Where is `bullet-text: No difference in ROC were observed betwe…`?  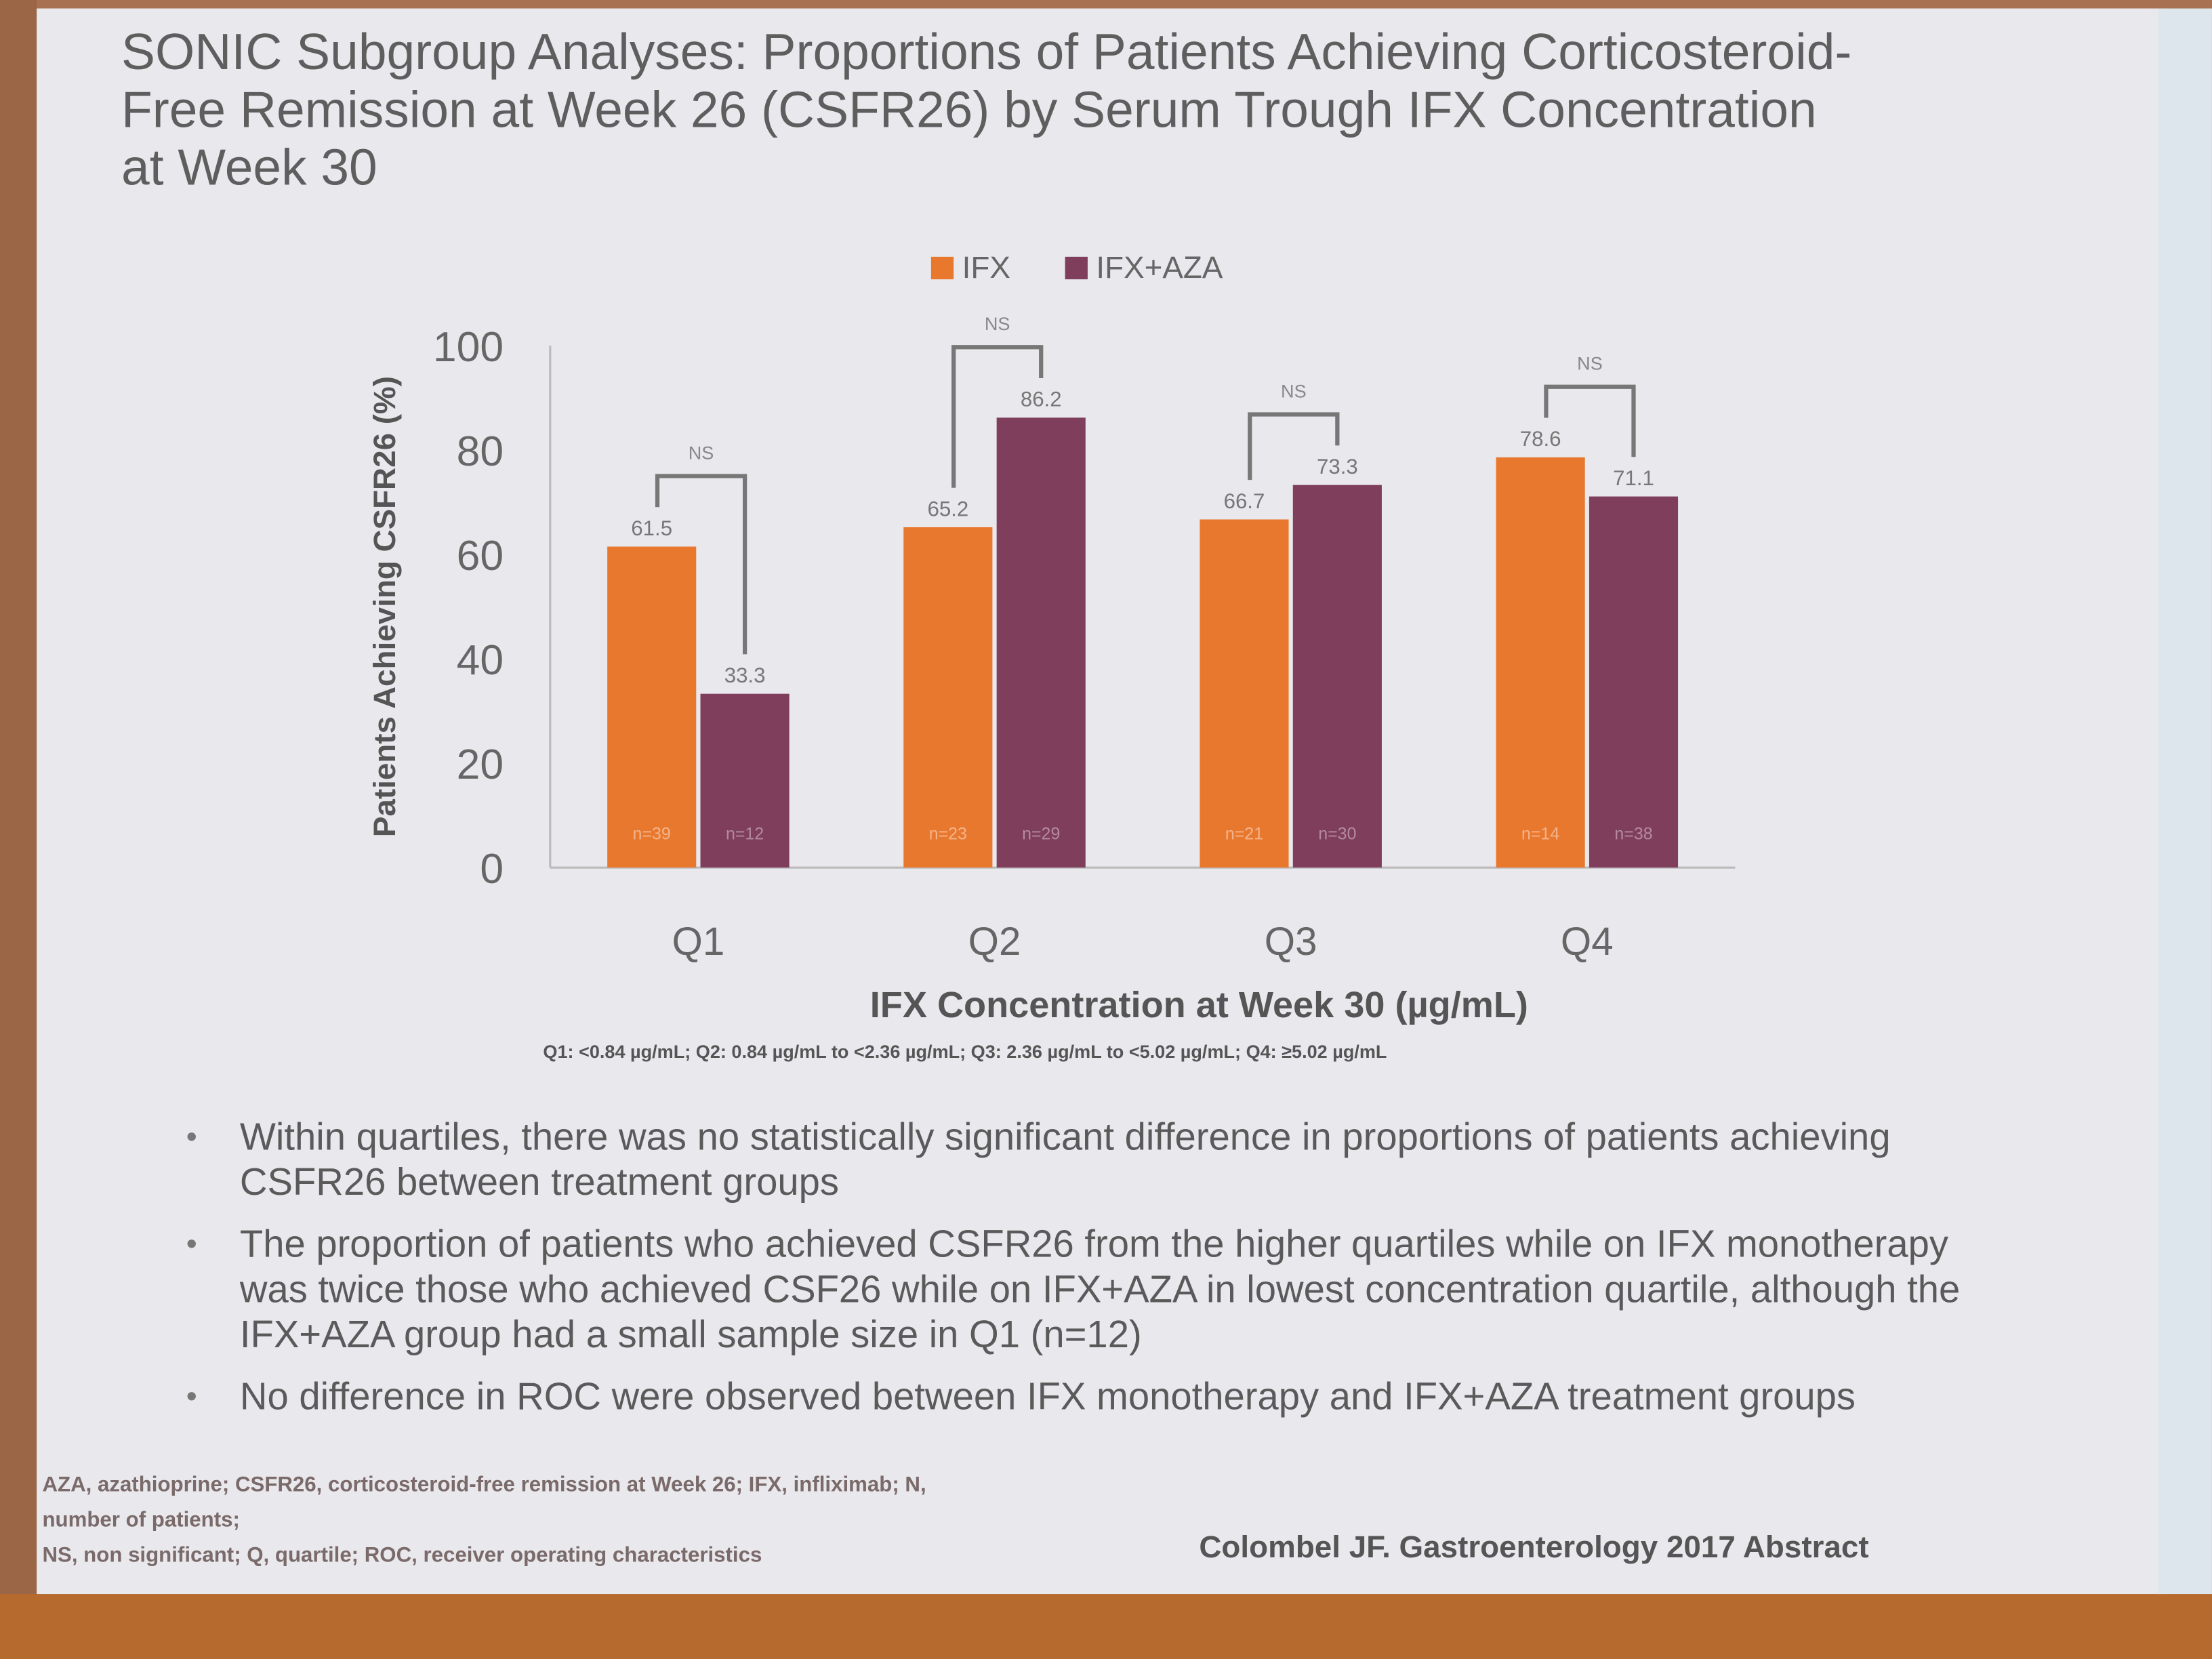
bullet-text: No difference in ROC were observed betwe… is located at coordinates (1047, 1397).